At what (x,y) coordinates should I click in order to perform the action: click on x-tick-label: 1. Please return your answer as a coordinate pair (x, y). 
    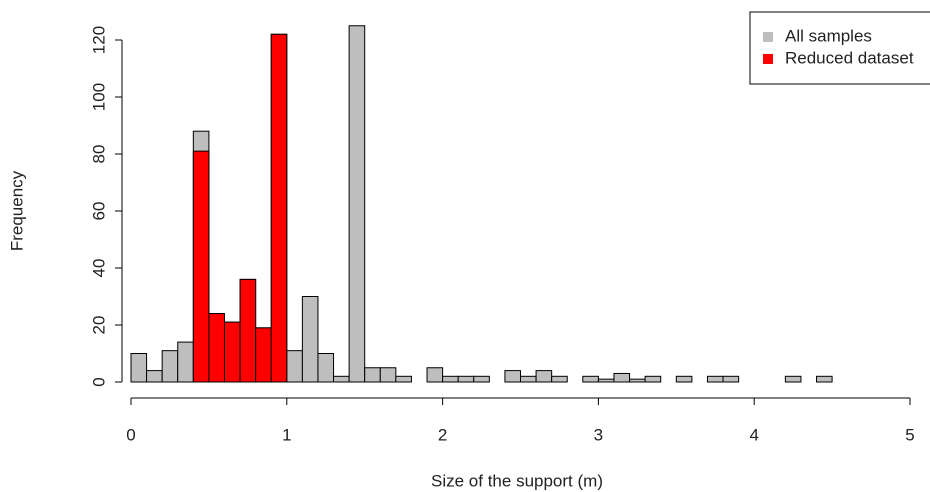
    Looking at the image, I should click on (286, 434).